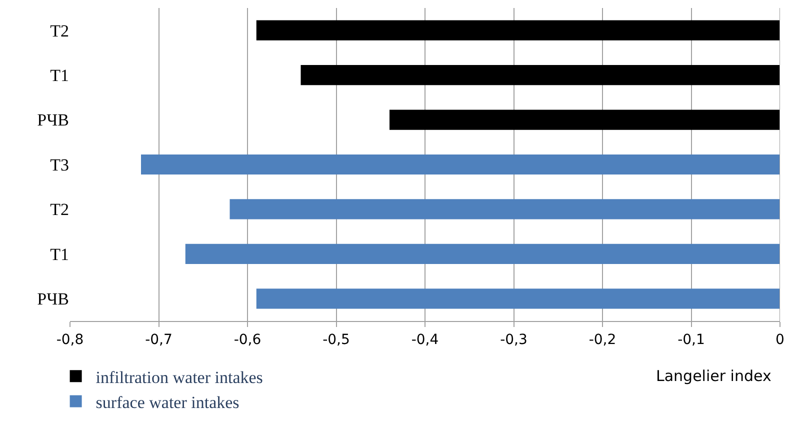 This screenshot has height=427, width=792. I want to click on x-tick-label: -0,8, so click(70, 340).